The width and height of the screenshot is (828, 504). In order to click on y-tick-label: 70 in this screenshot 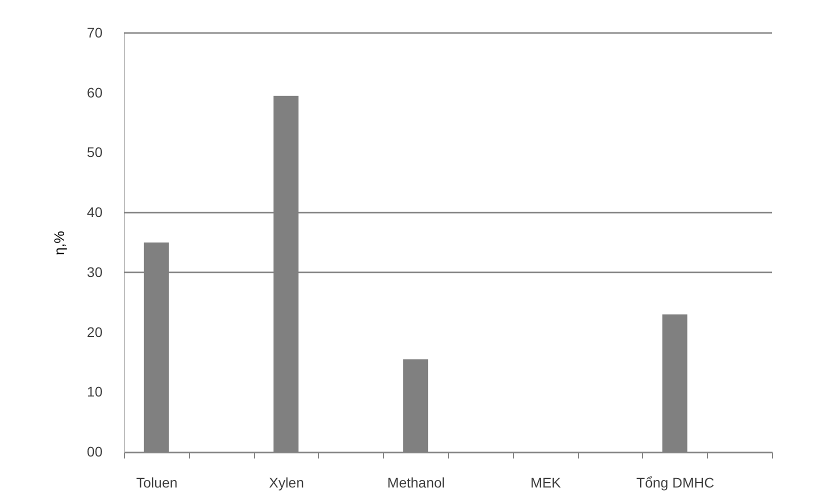, I will do `click(94, 32)`.